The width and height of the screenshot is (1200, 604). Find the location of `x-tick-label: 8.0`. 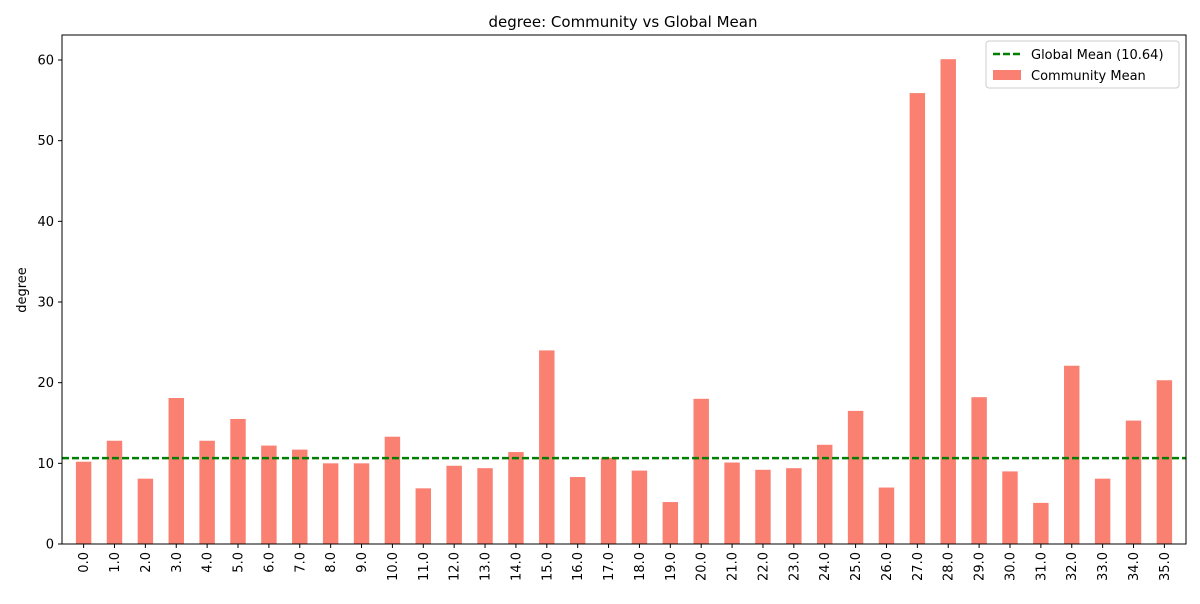

x-tick-label: 8.0 is located at coordinates (331, 562).